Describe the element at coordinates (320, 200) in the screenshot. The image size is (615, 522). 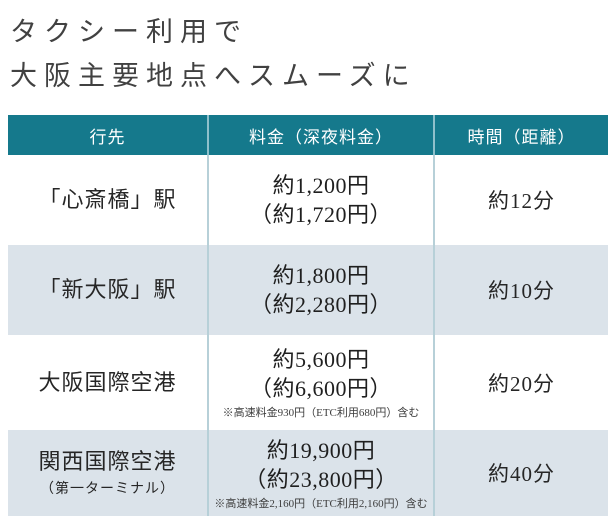
I see `fare-cell: 約1,200円 （約1,720円）` at that location.